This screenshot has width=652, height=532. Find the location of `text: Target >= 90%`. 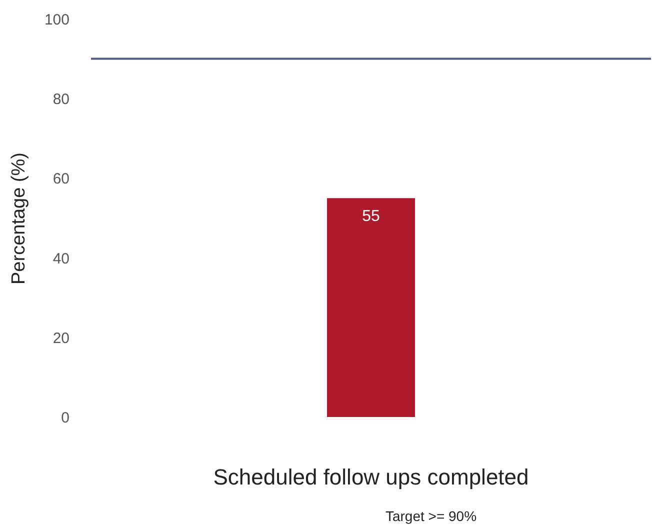

text: Target >= 90% is located at coordinates (431, 516).